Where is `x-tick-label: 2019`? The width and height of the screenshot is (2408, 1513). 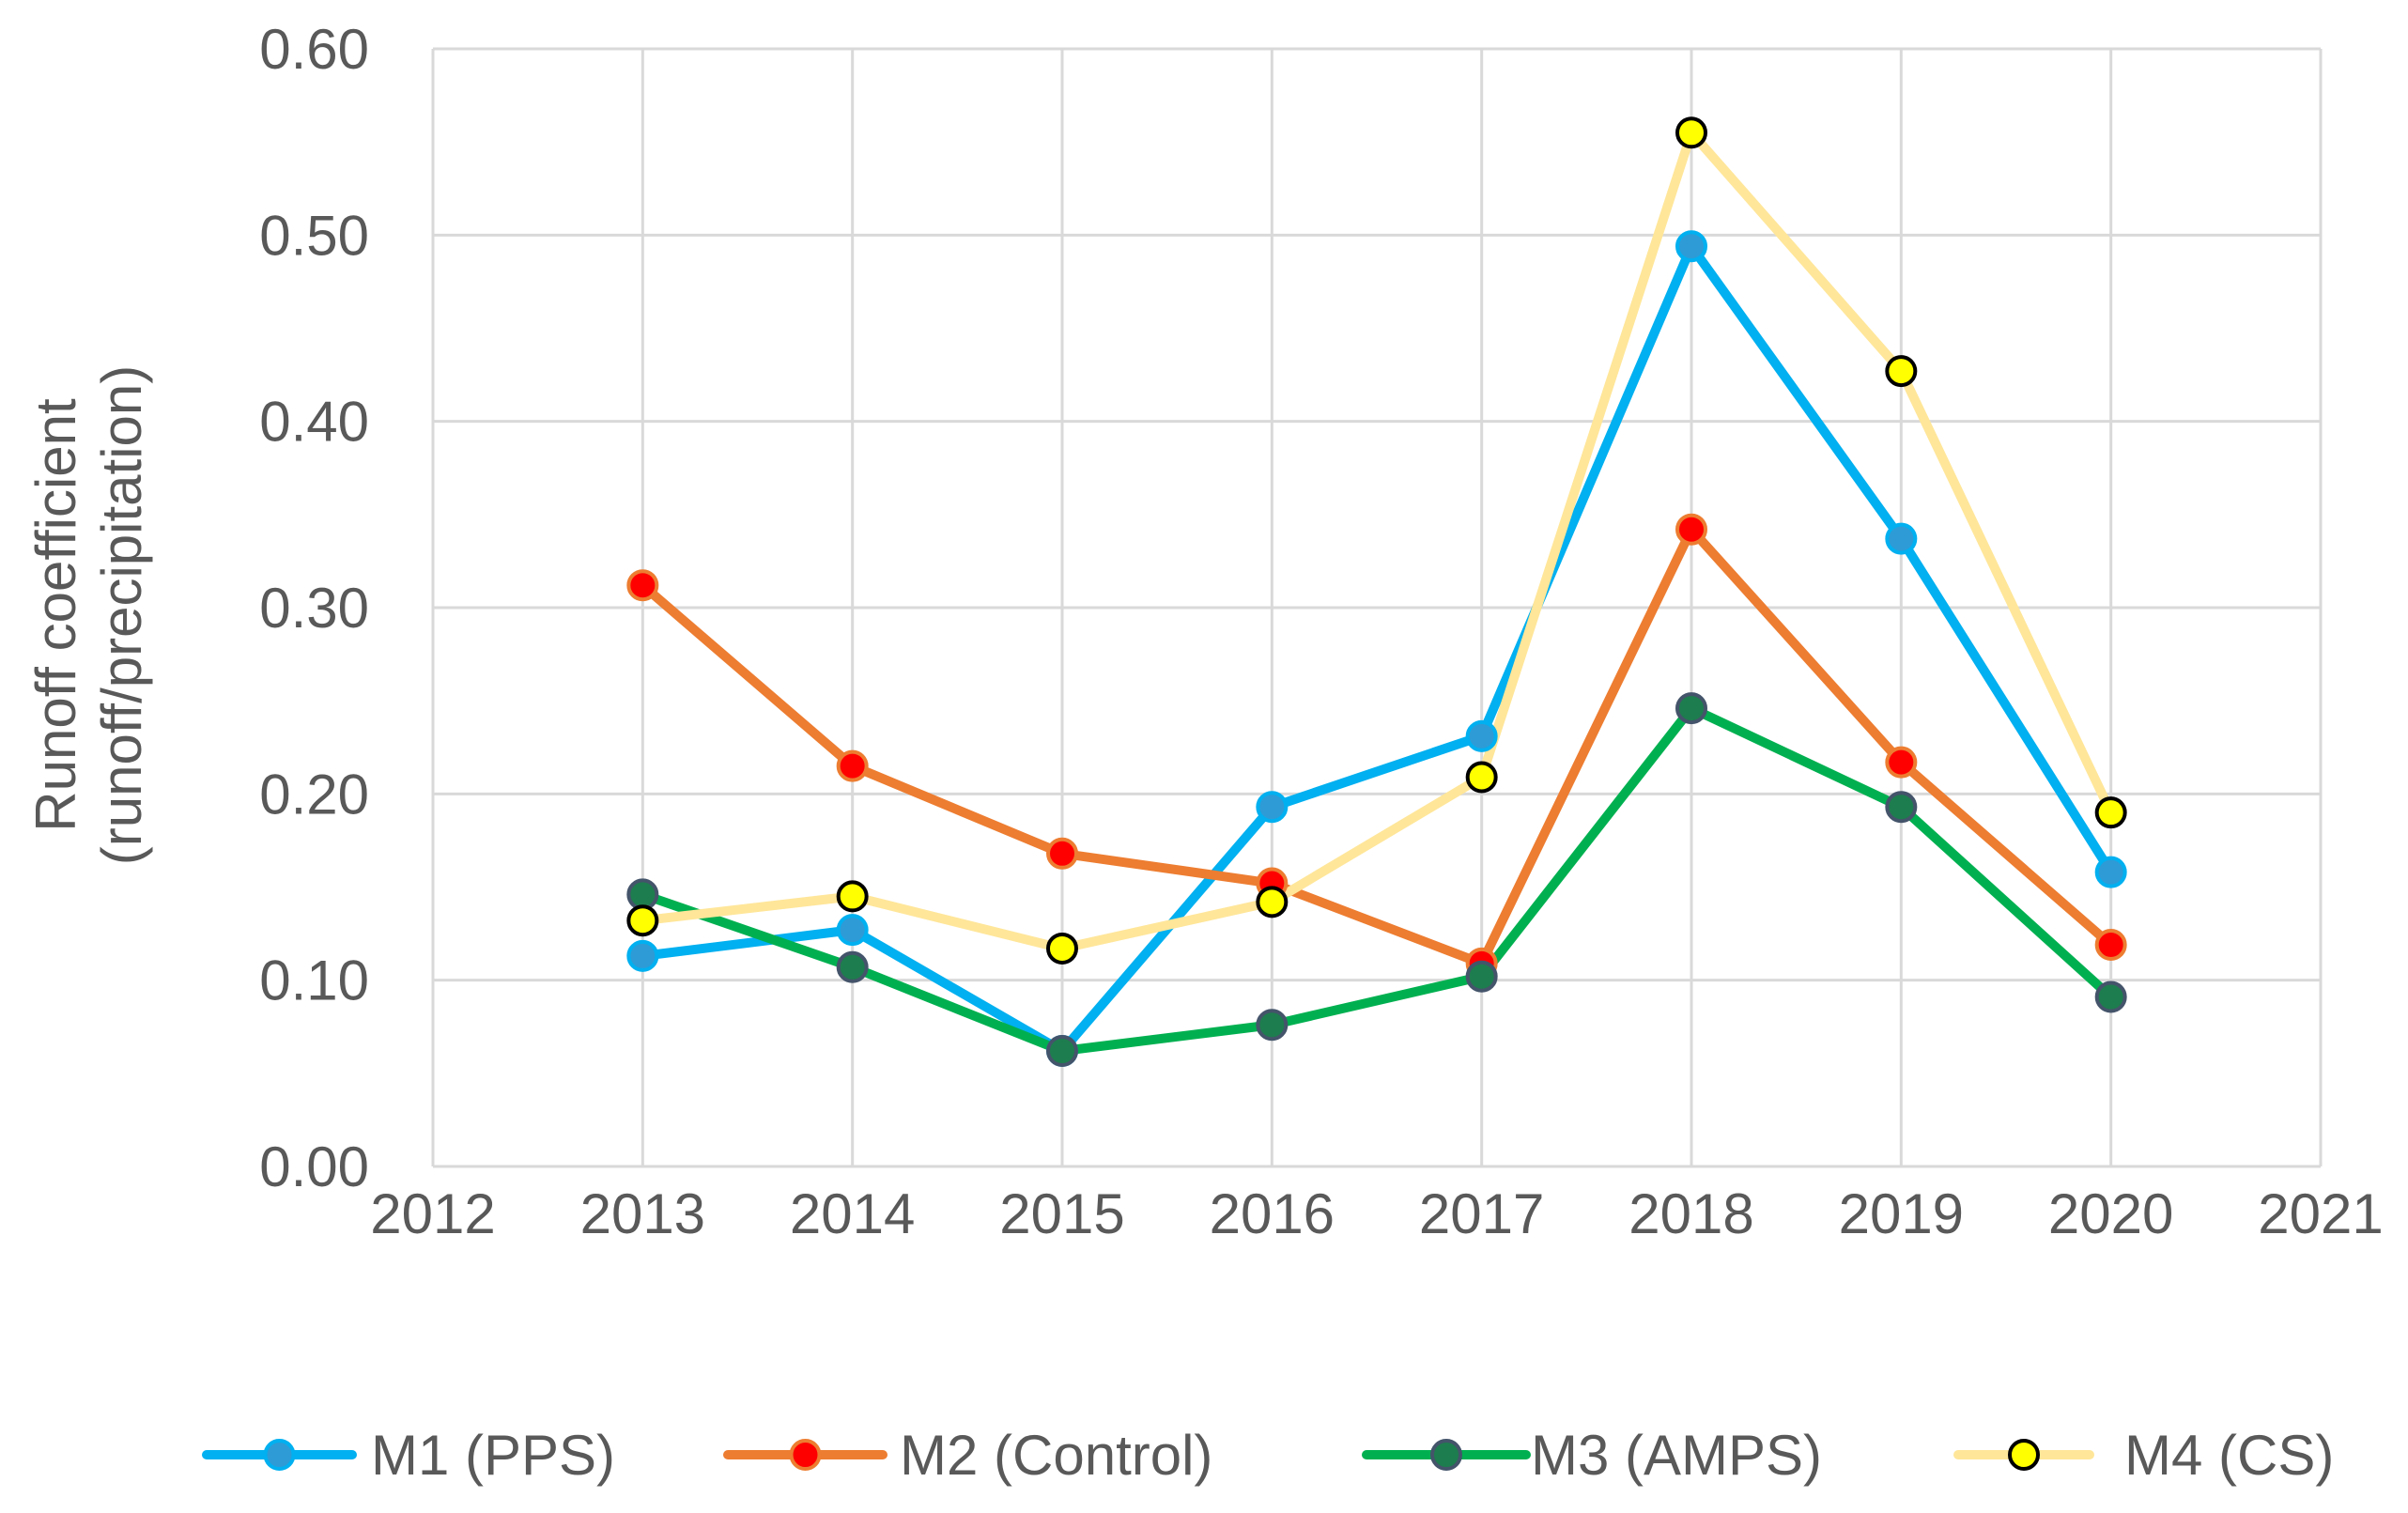
x-tick-label: 2019 is located at coordinates (1901, 1213).